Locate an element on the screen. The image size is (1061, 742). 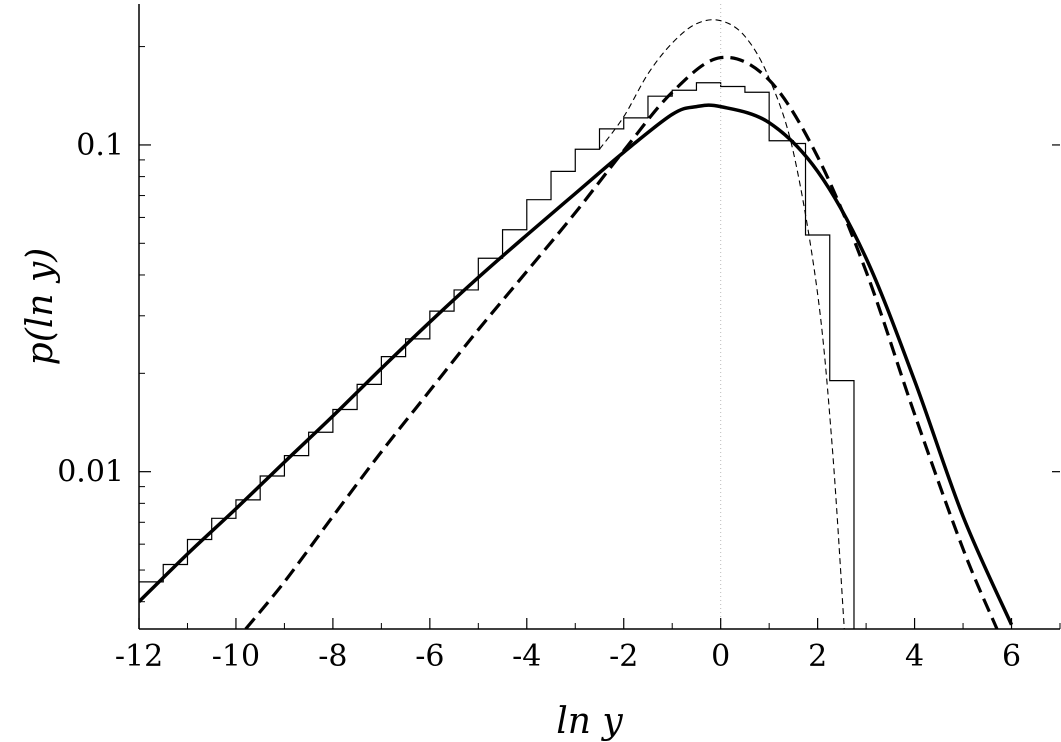
x-tick-label: 0 is located at coordinates (720, 656).